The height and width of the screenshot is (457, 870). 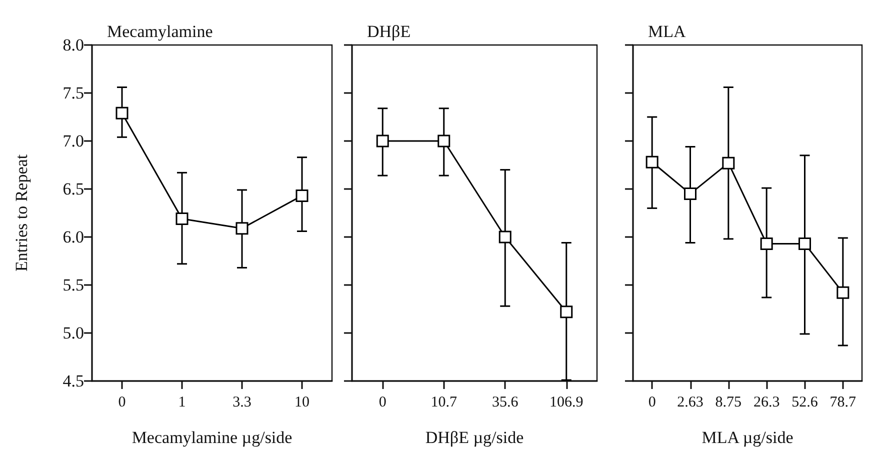 I want to click on y-tick-label: 8.0, so click(x=73, y=45).